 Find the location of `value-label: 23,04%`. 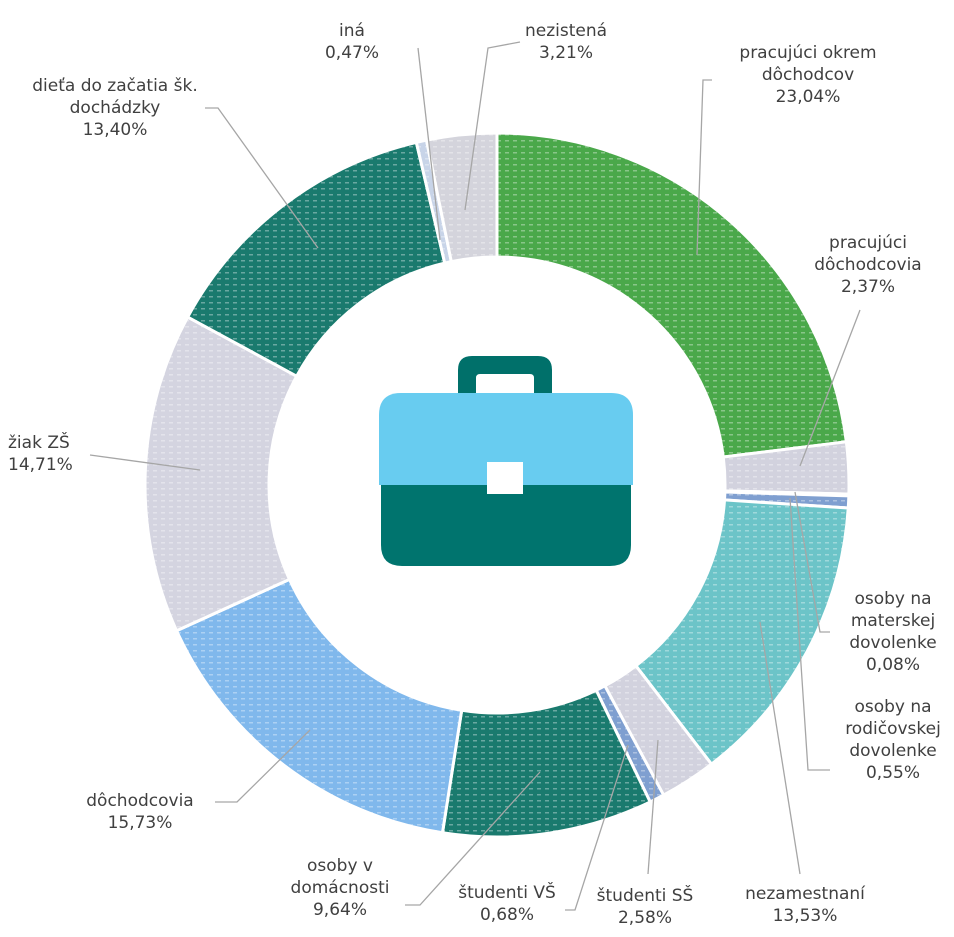

value-label: 23,04% is located at coordinates (808, 97).